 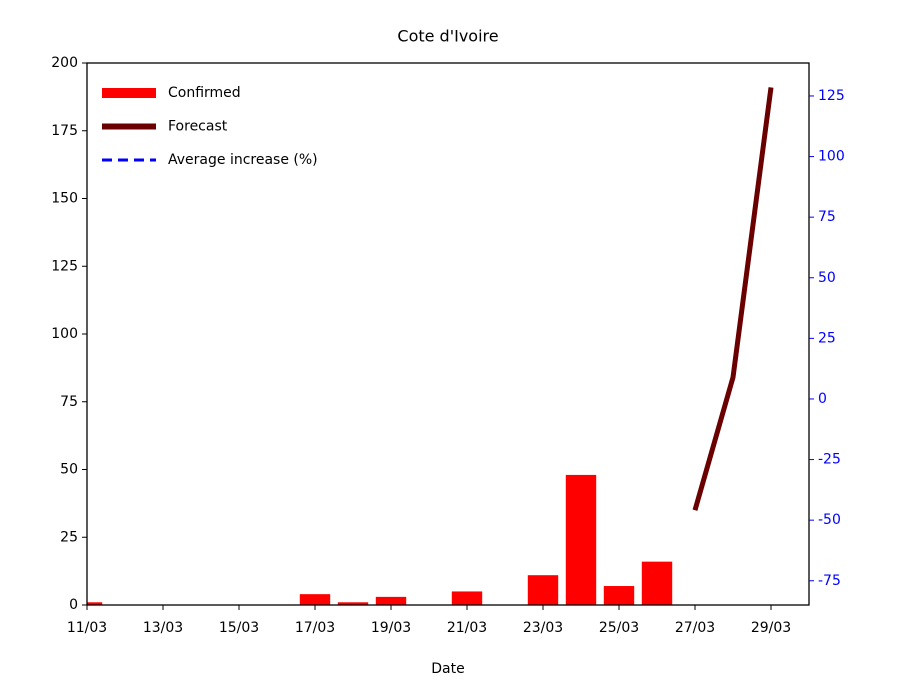 I want to click on x-tick-label: 21/03, so click(x=467, y=628).